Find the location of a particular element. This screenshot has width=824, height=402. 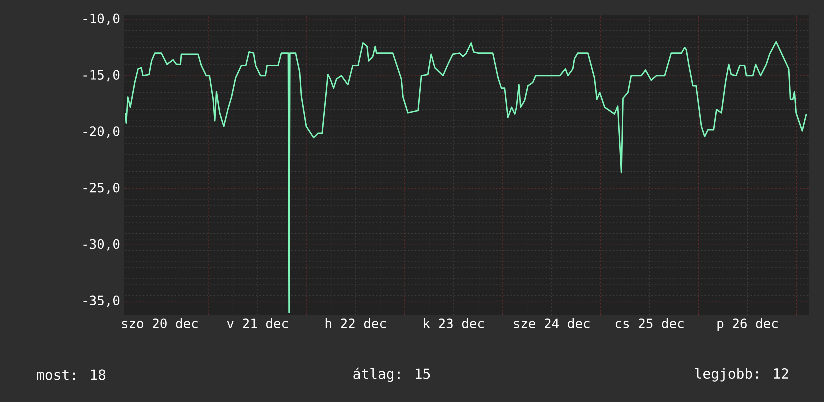

y-tick-label: -30,0 is located at coordinates (102, 245).